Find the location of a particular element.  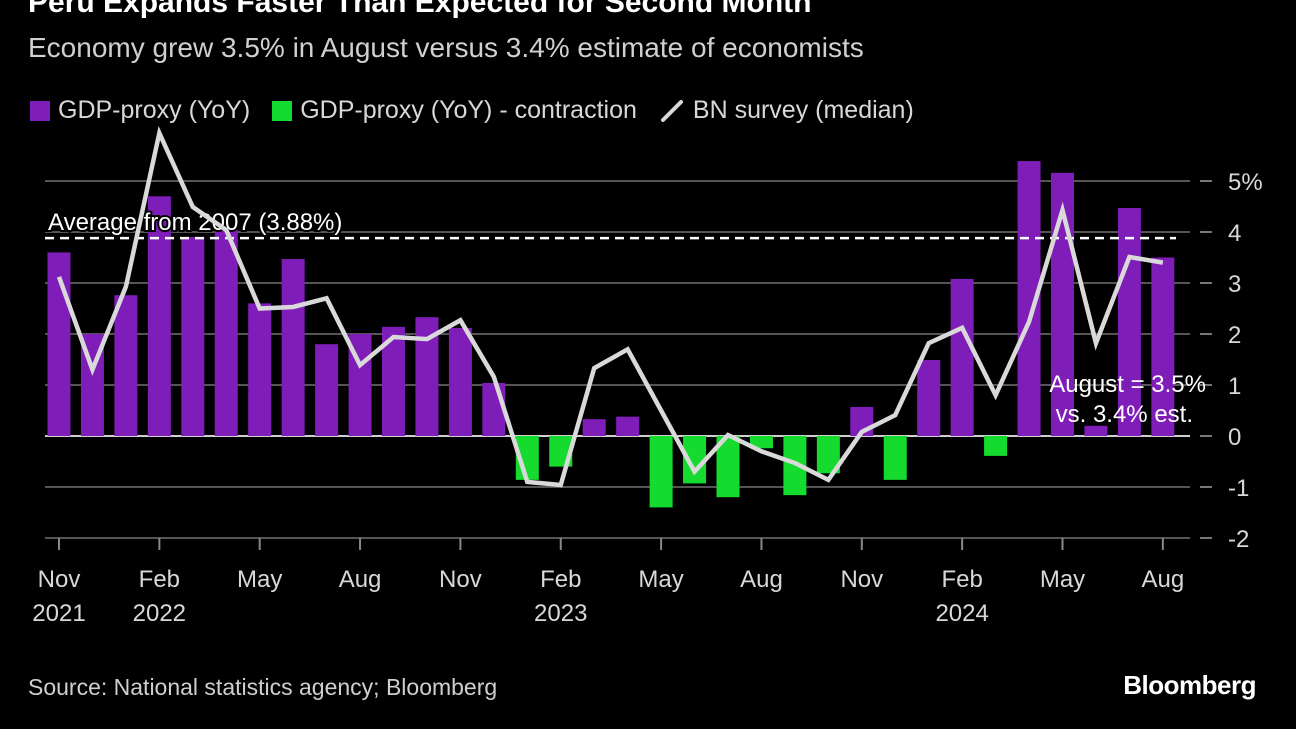

bar-apr-2024 is located at coordinates (1029, 299).